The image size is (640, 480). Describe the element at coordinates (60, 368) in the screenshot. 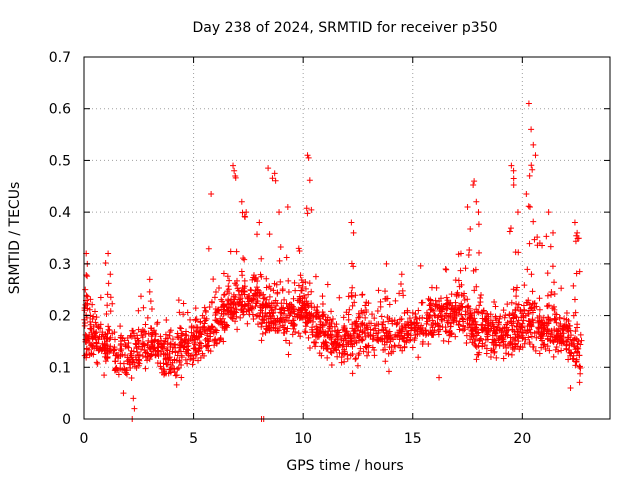

I see `y-tick-label: 0.1` at that location.